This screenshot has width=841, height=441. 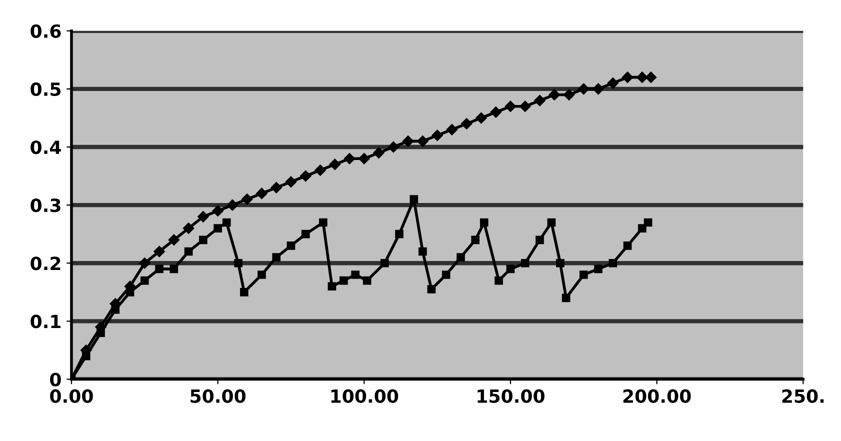 What do you see at coordinates (45, 31) in the screenshot?
I see `y-tick-label: 0.6` at bounding box center [45, 31].